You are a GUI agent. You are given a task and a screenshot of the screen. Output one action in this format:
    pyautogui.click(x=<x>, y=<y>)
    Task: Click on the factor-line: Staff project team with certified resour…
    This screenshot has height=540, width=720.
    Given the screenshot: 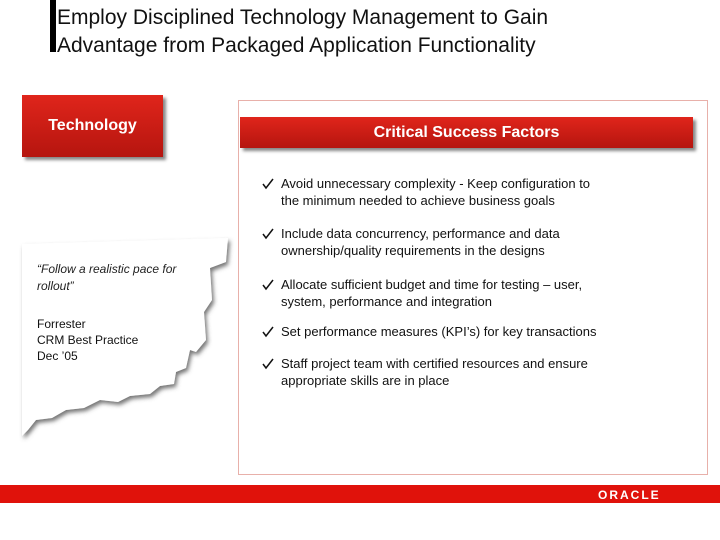 What is the action you would take?
    pyautogui.click(x=434, y=363)
    